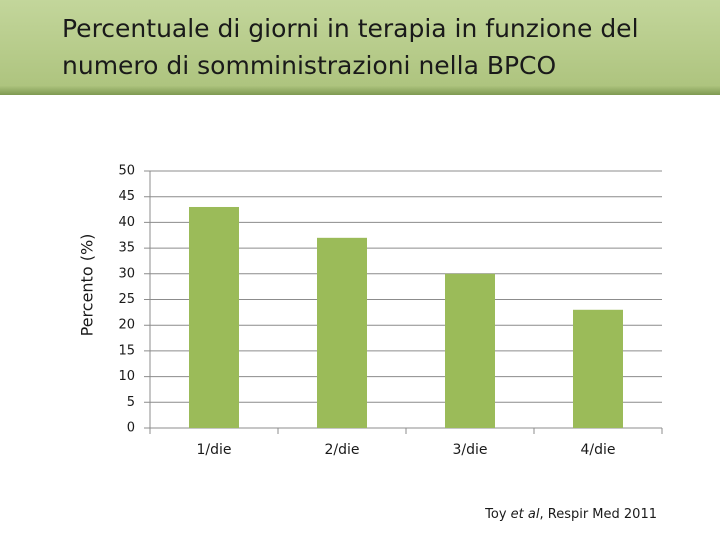 The width and height of the screenshot is (720, 544). I want to click on source: Toy et al, Respir Med 2011, so click(570, 514).